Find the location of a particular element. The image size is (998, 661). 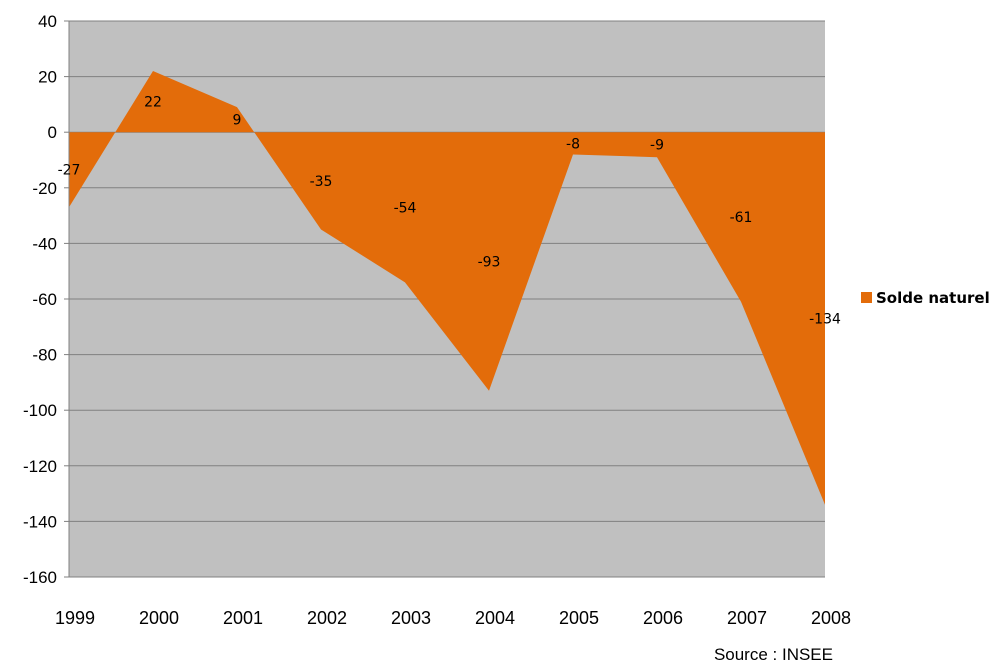

x-tick-label-2005: 2005 is located at coordinates (579, 618).